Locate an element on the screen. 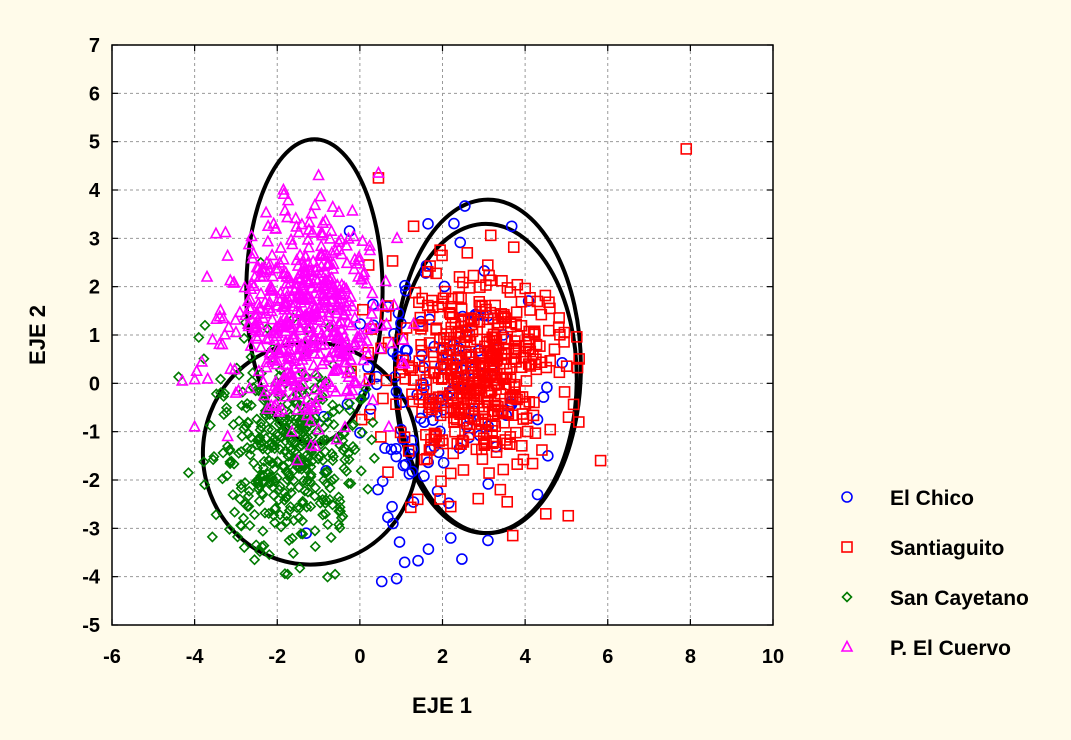 The height and width of the screenshot is (740, 1071). y-tick-label: 0 is located at coordinates (94, 384).